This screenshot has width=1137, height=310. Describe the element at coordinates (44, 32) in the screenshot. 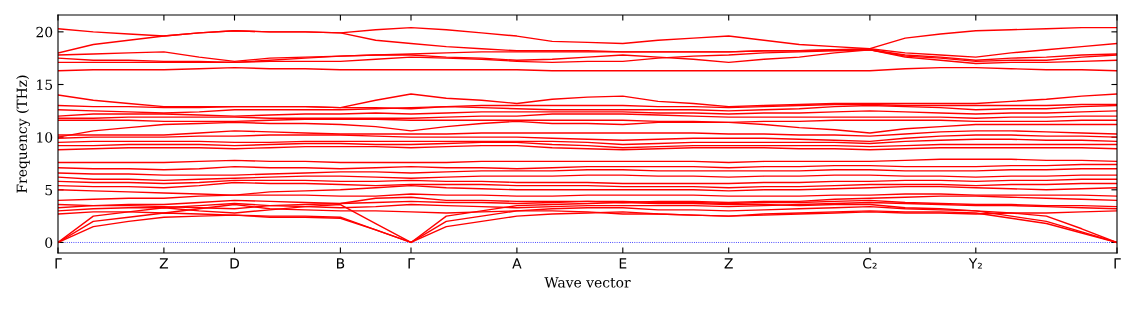

I see `y-tick-label: 20` at that location.